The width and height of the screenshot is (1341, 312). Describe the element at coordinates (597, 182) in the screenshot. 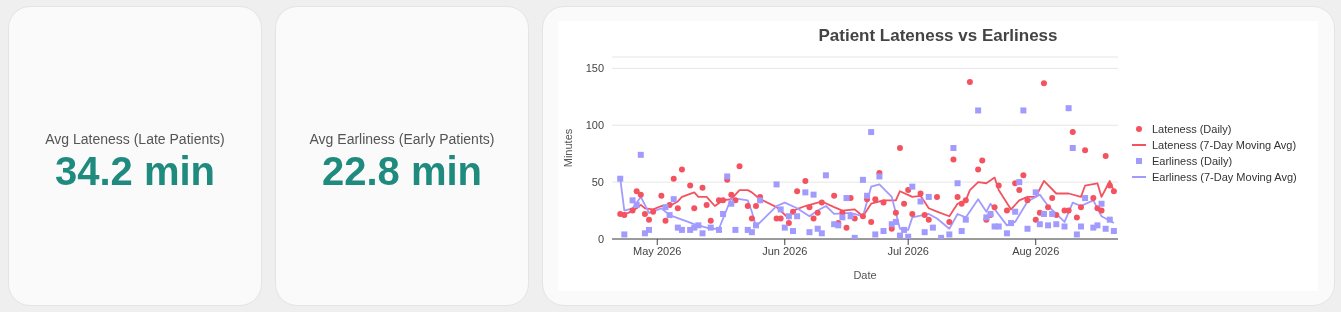

I see `y-tick-label: 50` at that location.